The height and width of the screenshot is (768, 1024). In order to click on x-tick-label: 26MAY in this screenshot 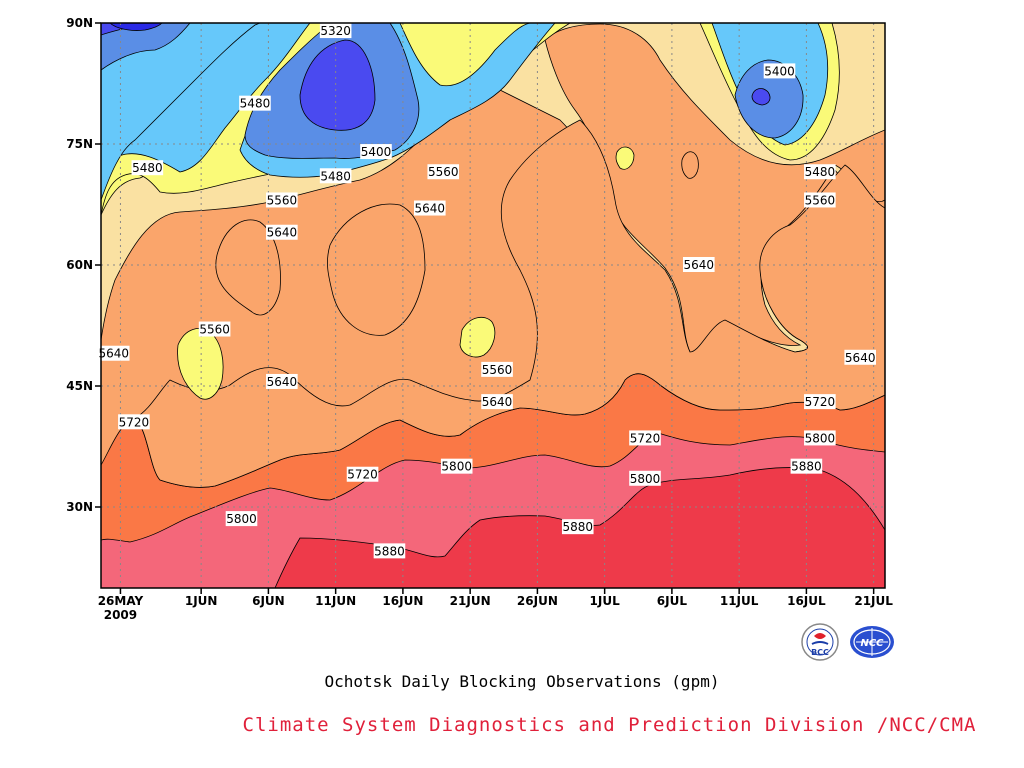, I will do `click(121, 601)`.